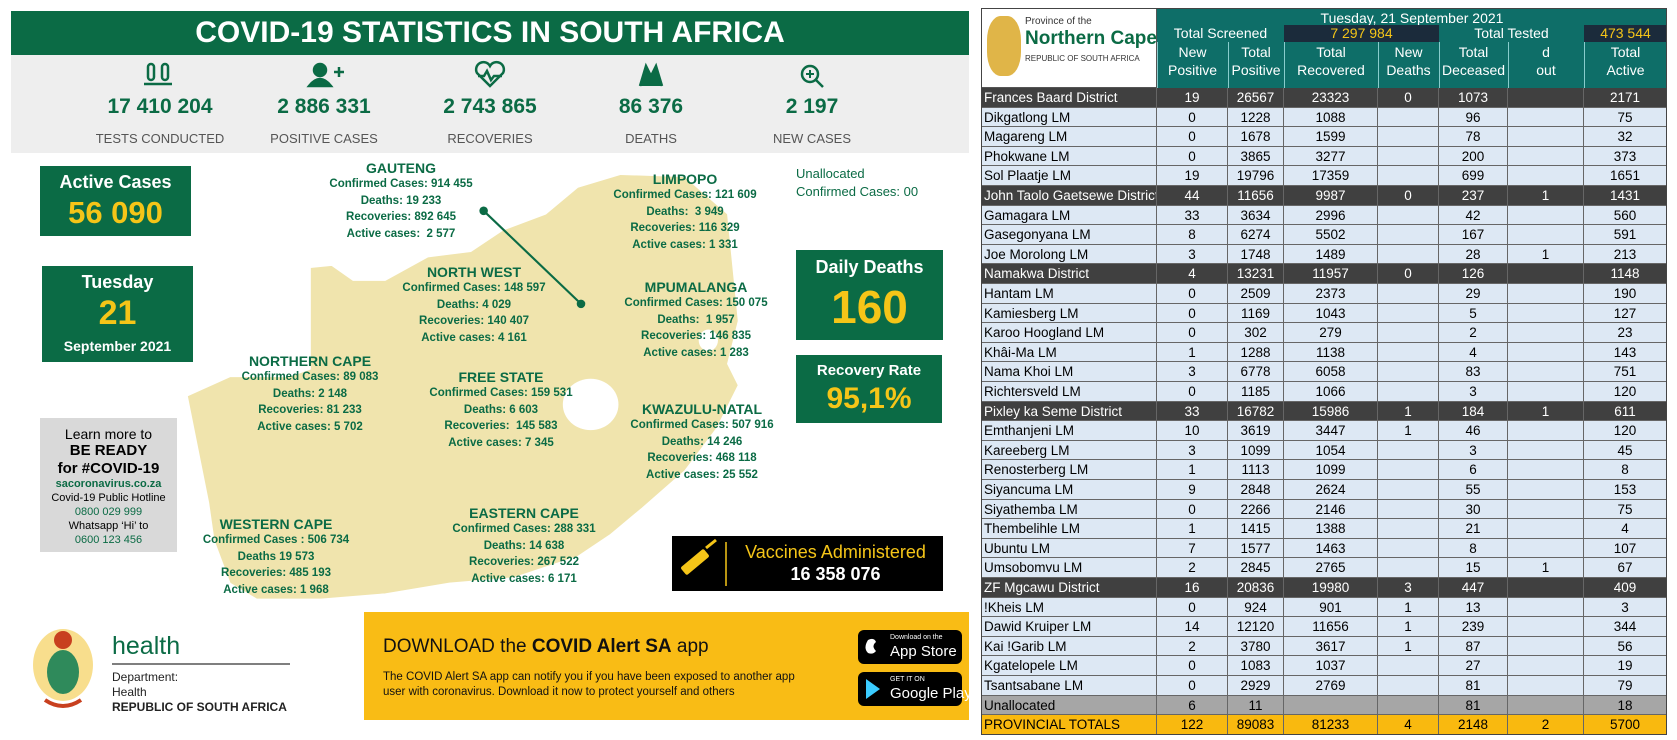  What do you see at coordinates (1331, 254) in the screenshot?
I see `table-cell: 1489` at bounding box center [1331, 254].